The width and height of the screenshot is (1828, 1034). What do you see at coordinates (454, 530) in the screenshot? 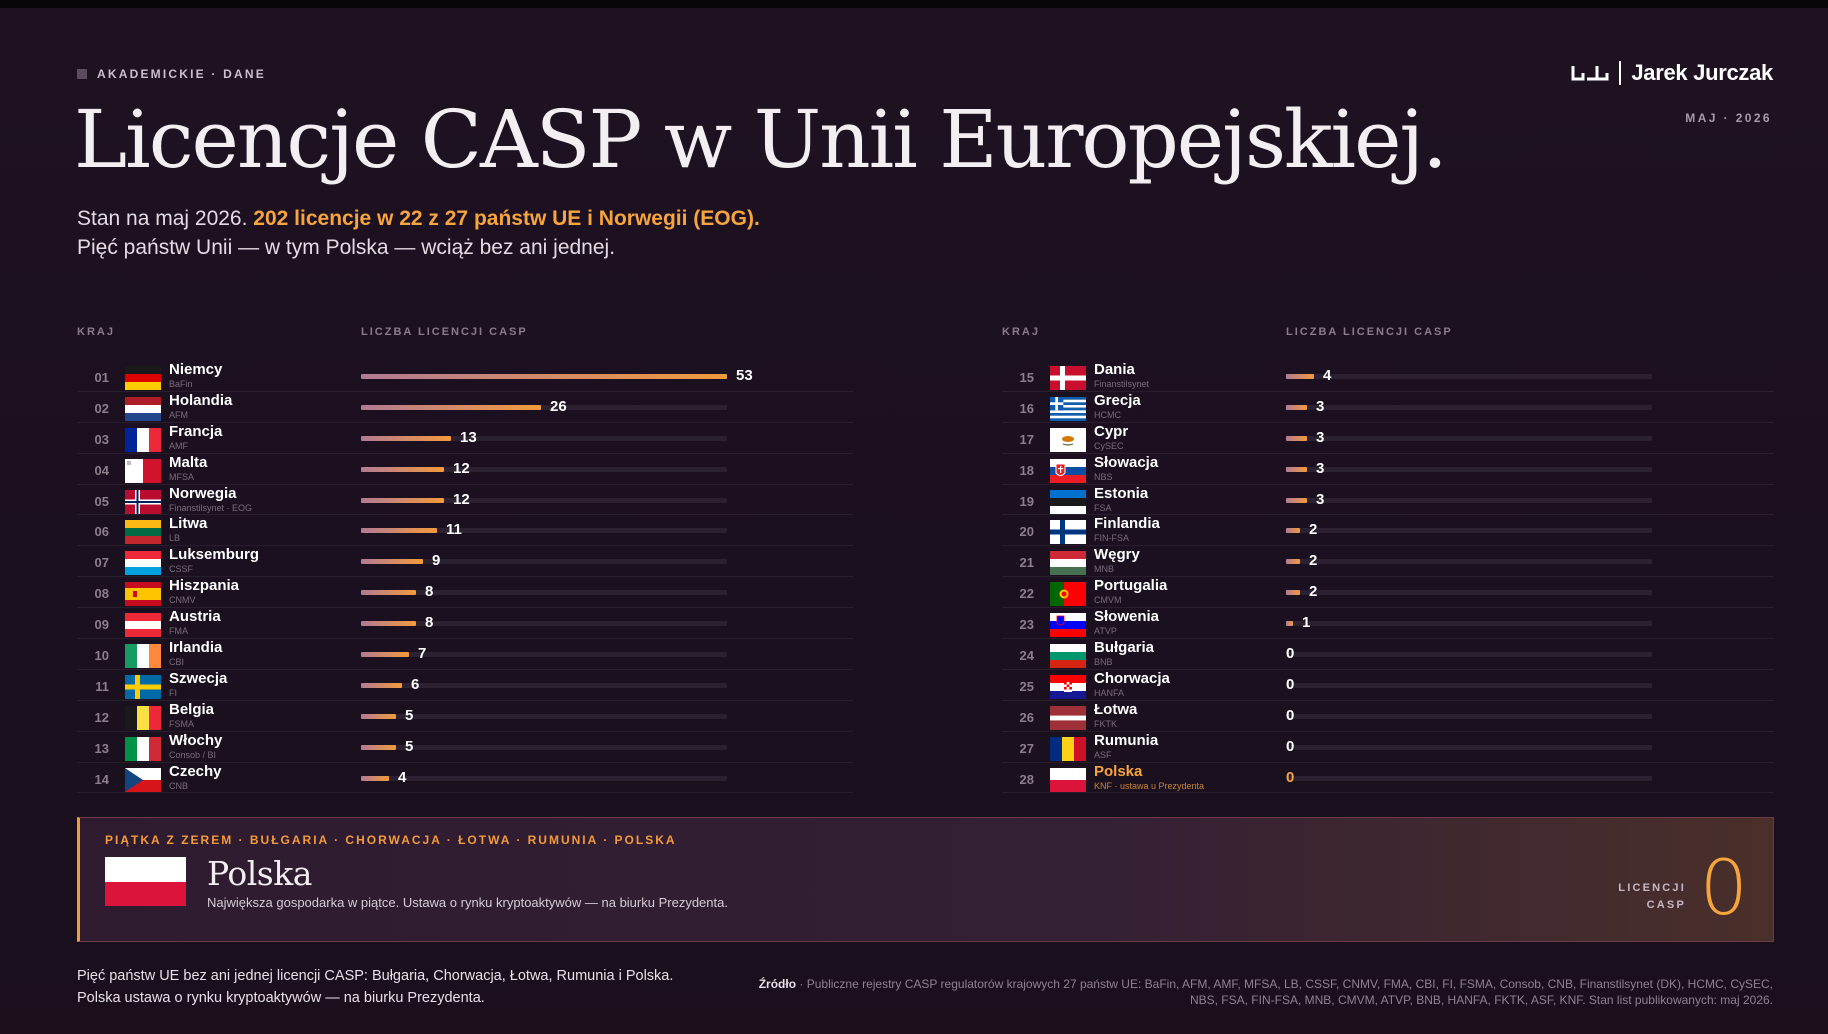
I see `value-label: 11` at bounding box center [454, 530].